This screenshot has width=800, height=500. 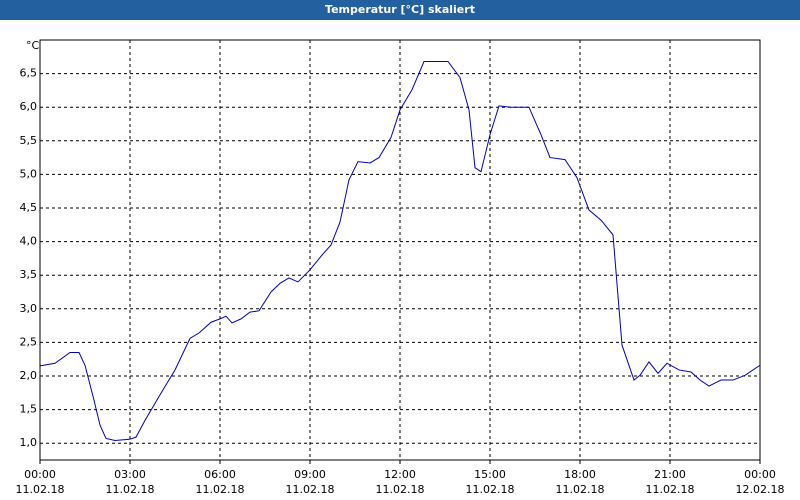 What do you see at coordinates (760, 489) in the screenshot?
I see `x-tick-date: 12.02.18` at bounding box center [760, 489].